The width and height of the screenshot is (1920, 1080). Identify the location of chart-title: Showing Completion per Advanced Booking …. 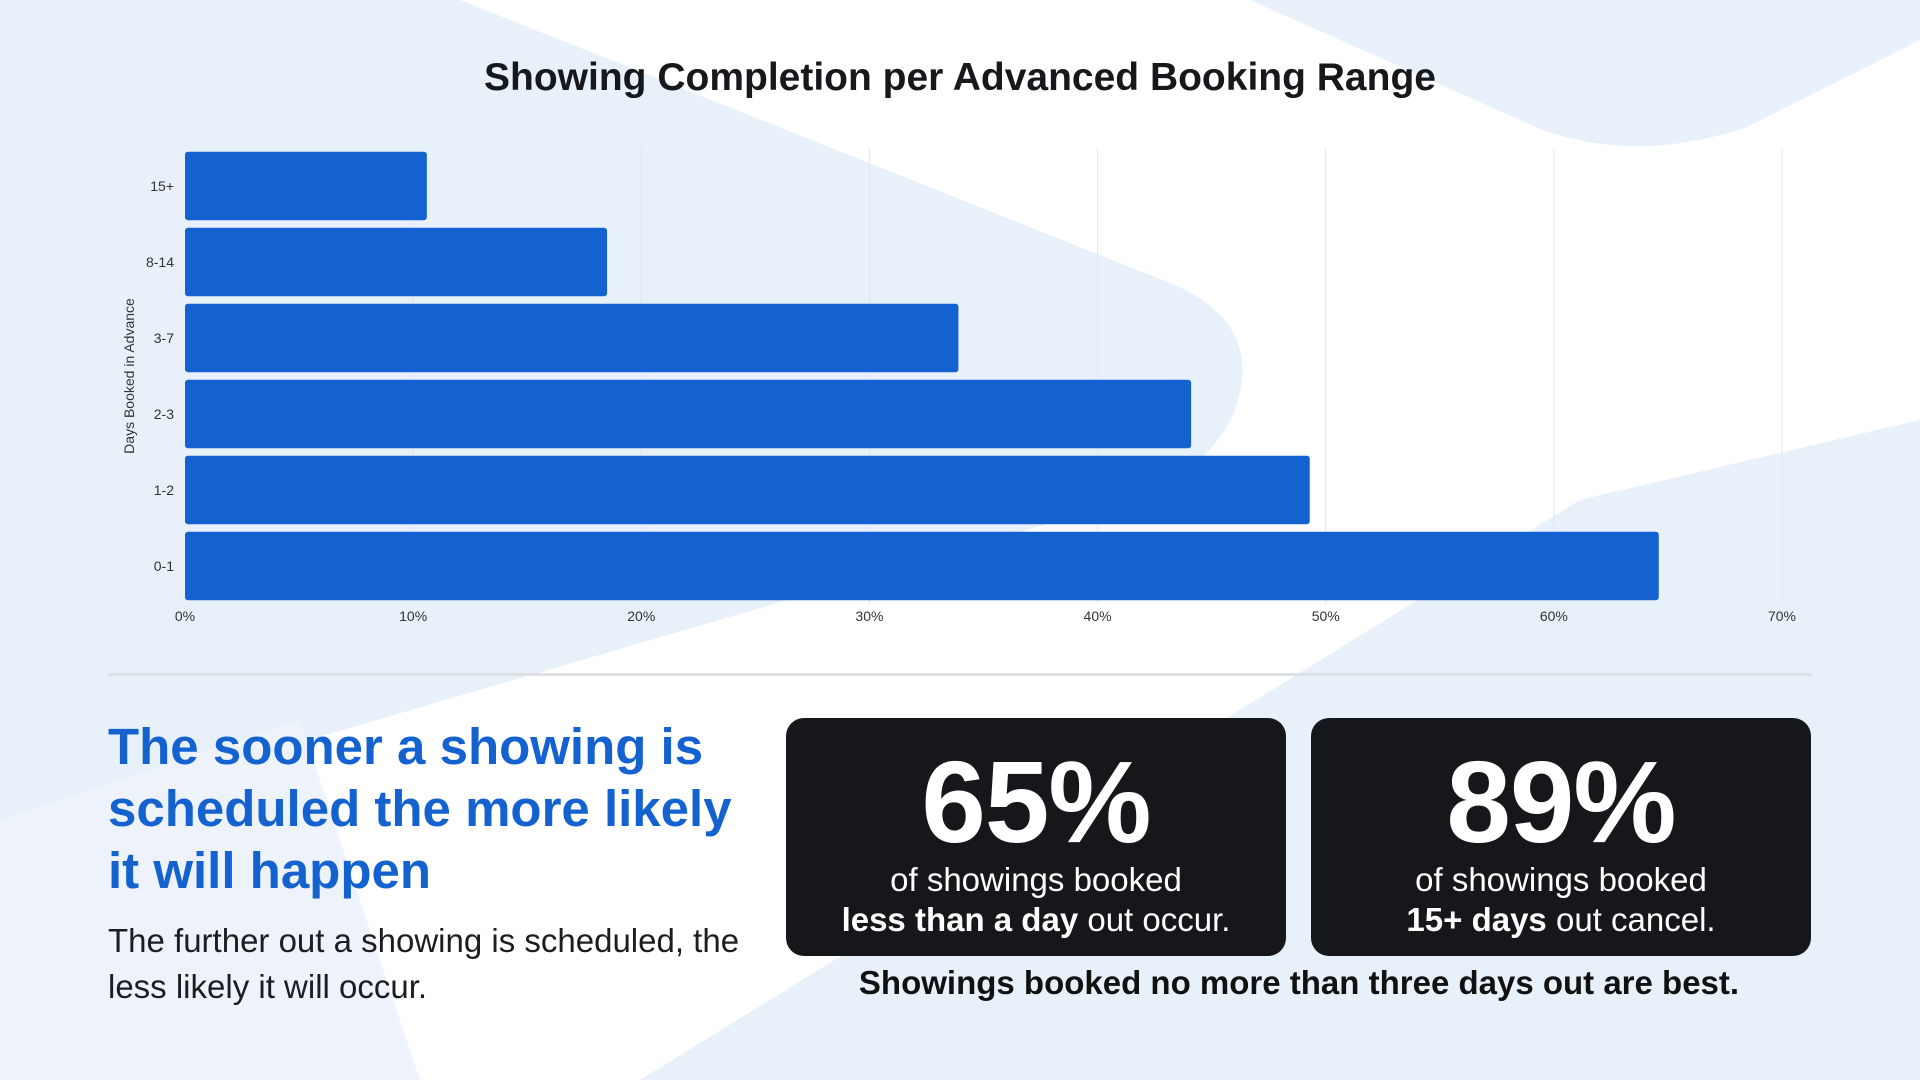
(960, 77).